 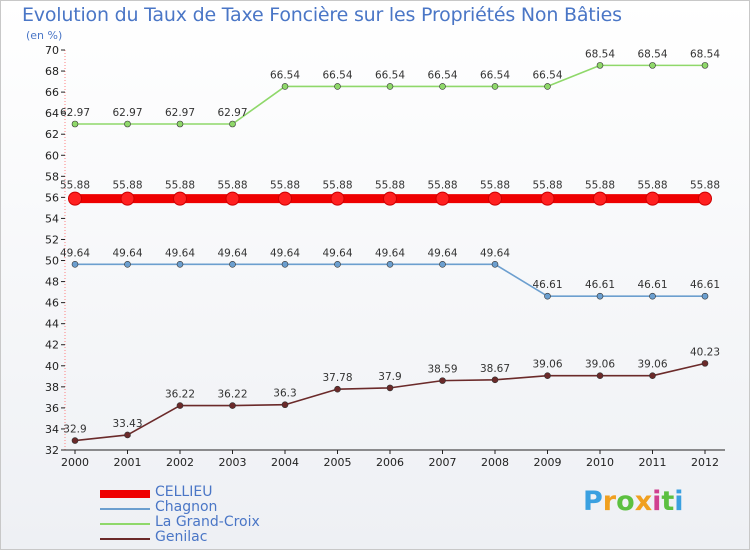 I want to click on y-tick-label: 48, so click(x=52, y=282).